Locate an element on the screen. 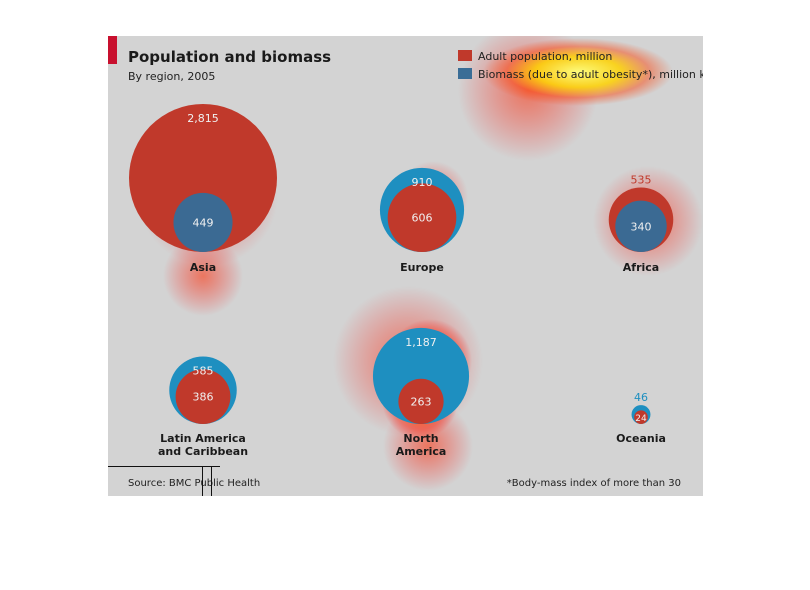  europe-value-small: 606 is located at coordinates (422, 218).